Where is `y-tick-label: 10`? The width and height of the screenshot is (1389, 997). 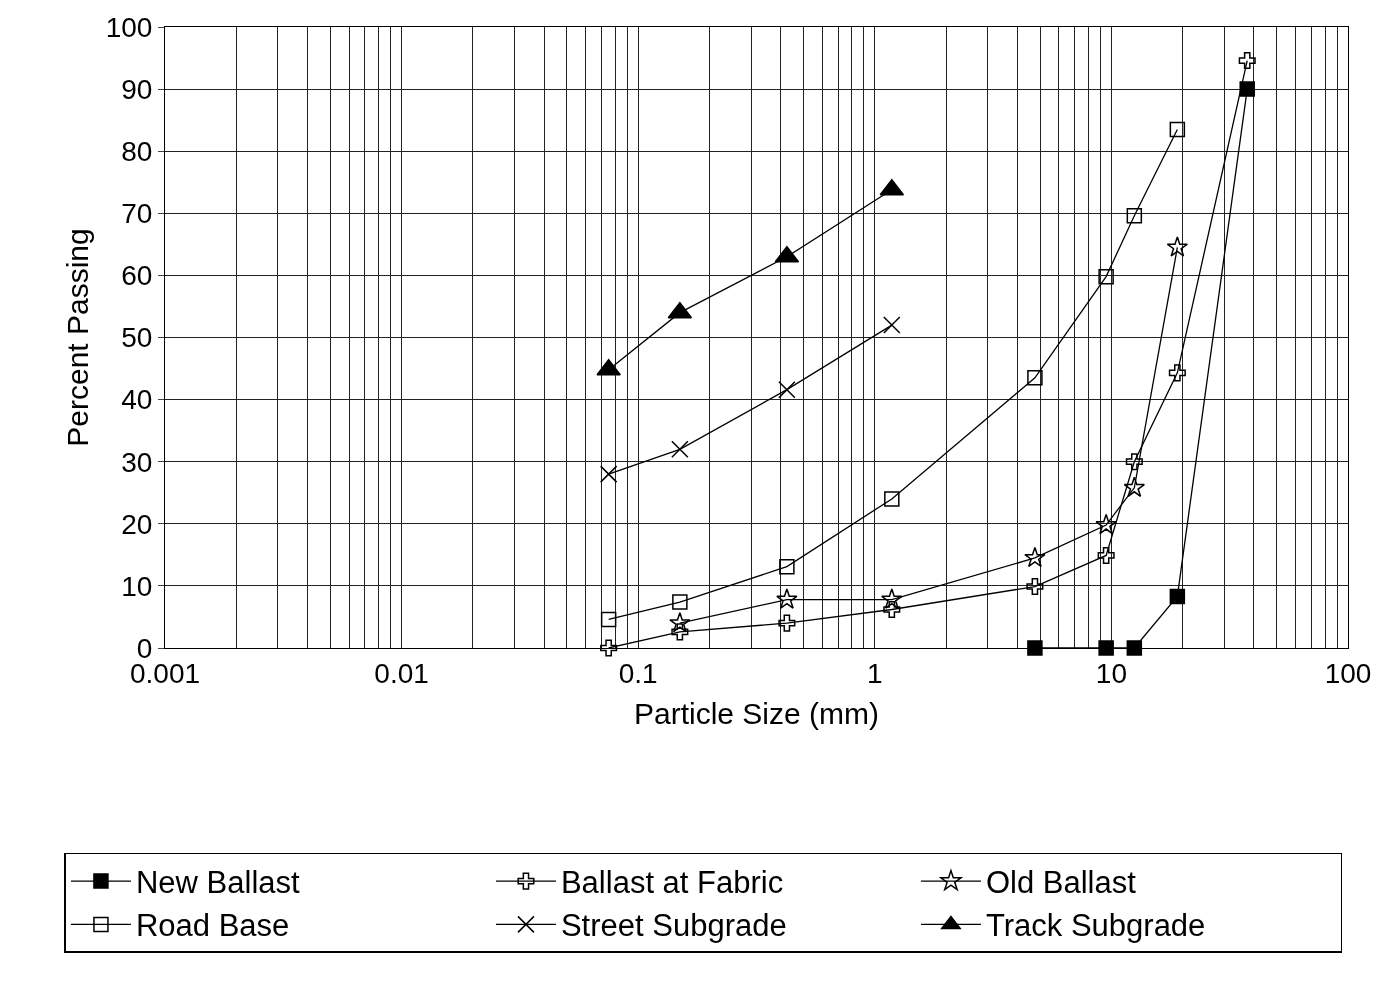
y-tick-label: 10 is located at coordinates (137, 586).